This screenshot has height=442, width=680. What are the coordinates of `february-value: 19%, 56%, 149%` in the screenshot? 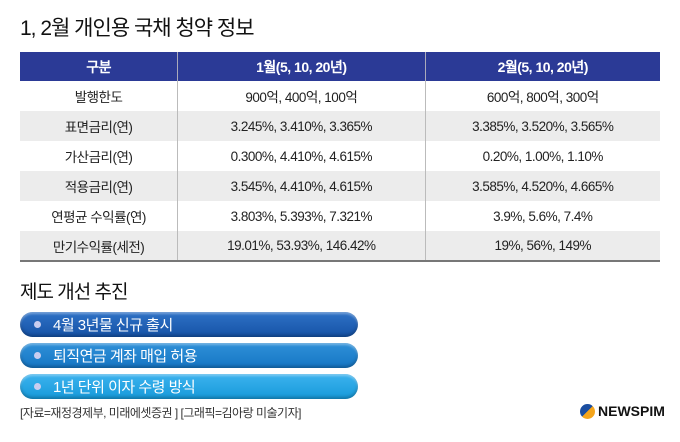 It's located at (542, 246).